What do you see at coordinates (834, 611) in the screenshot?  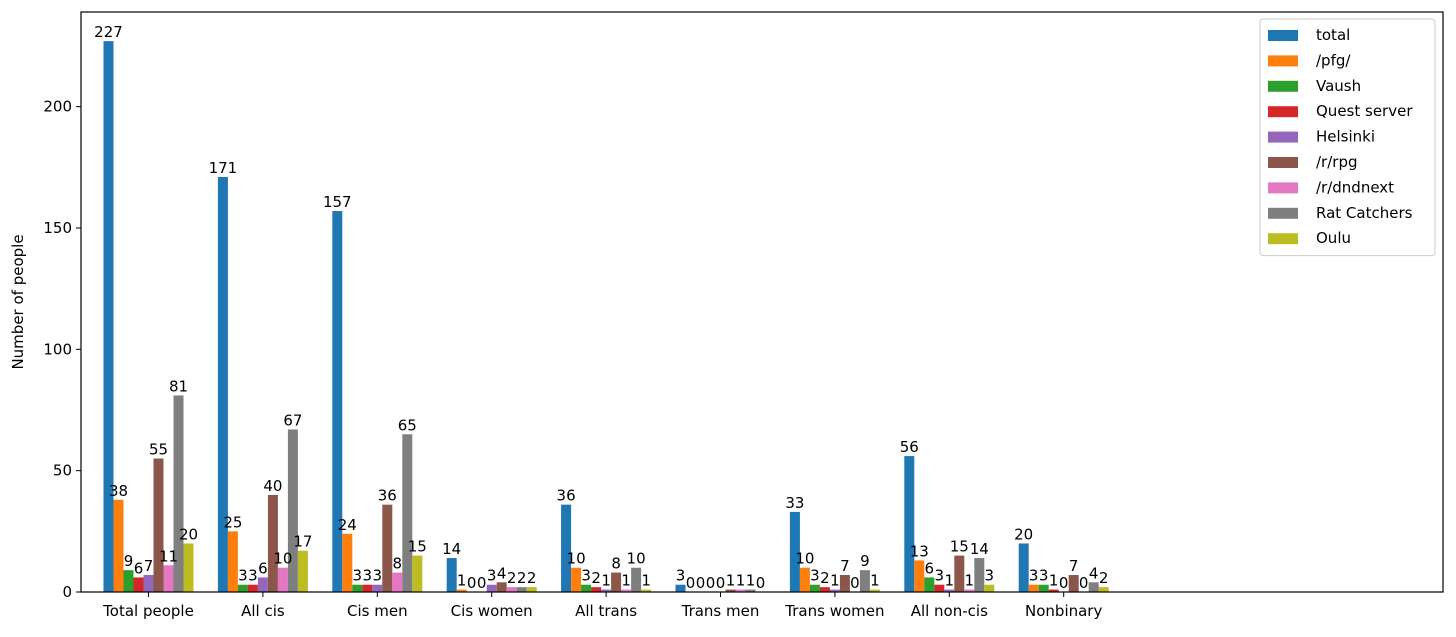 I see `x-tick-label: Trans women` at bounding box center [834, 611].